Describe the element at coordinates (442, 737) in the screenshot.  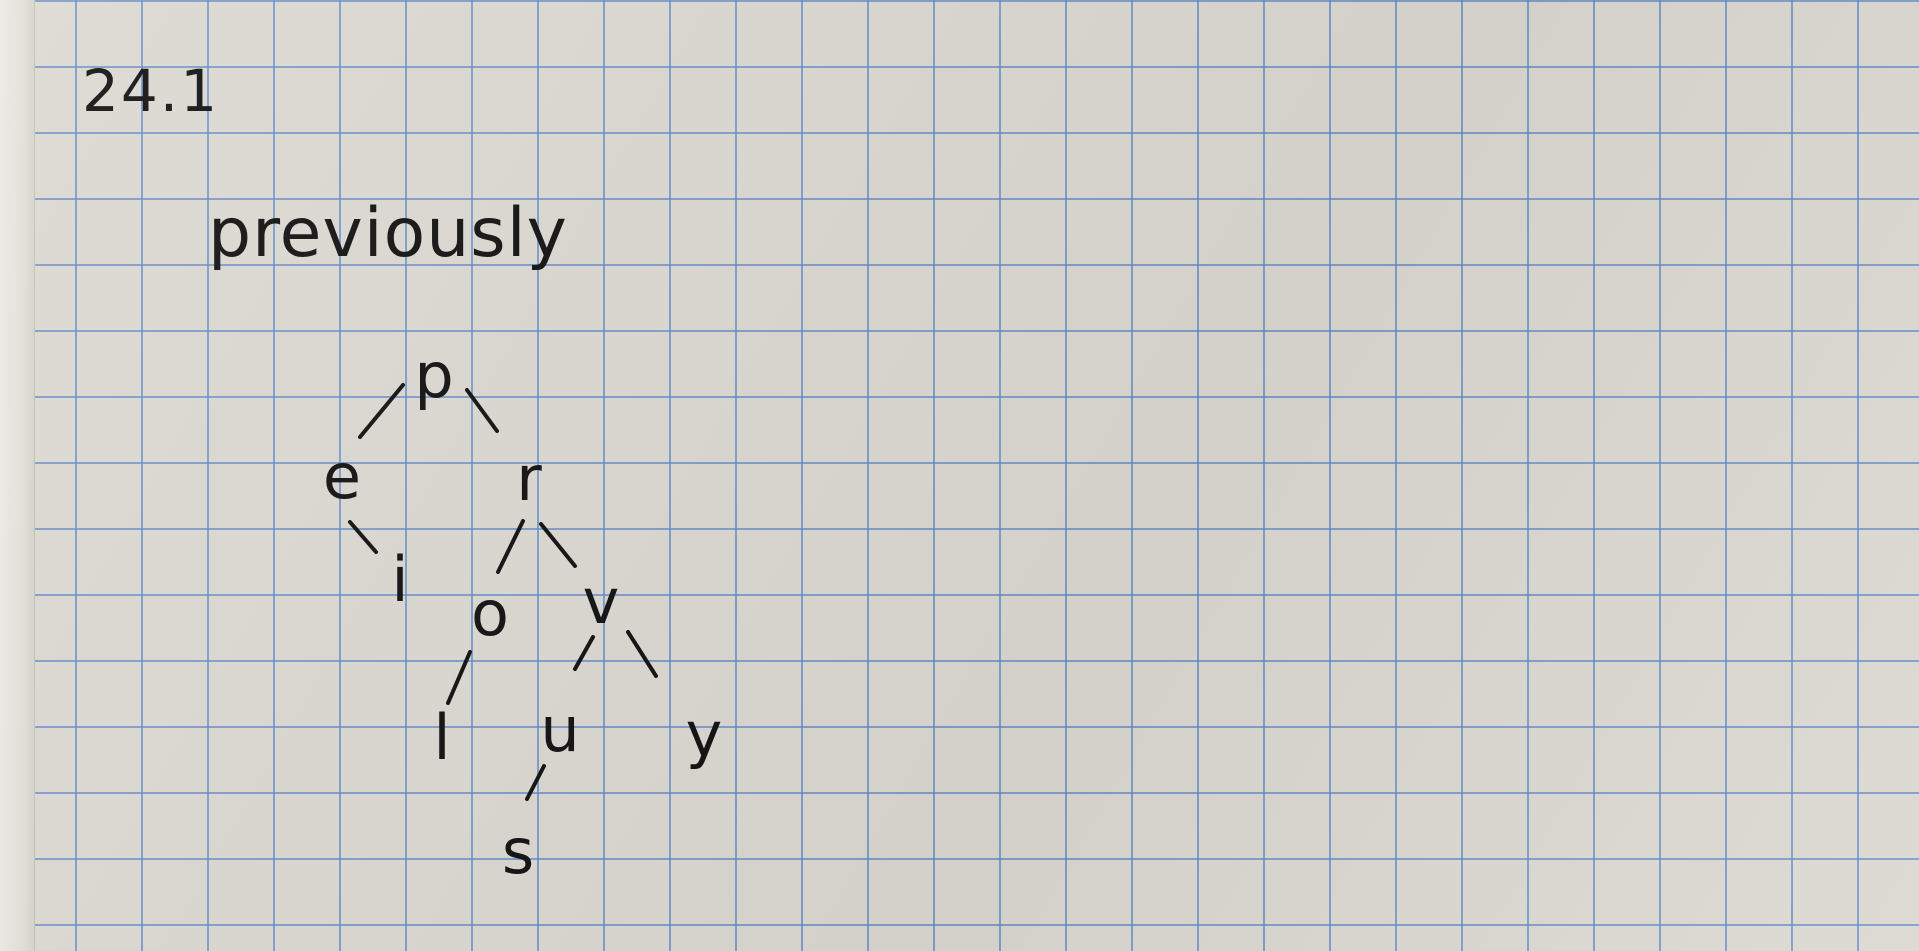
I see `tree-node-l: l` at that location.